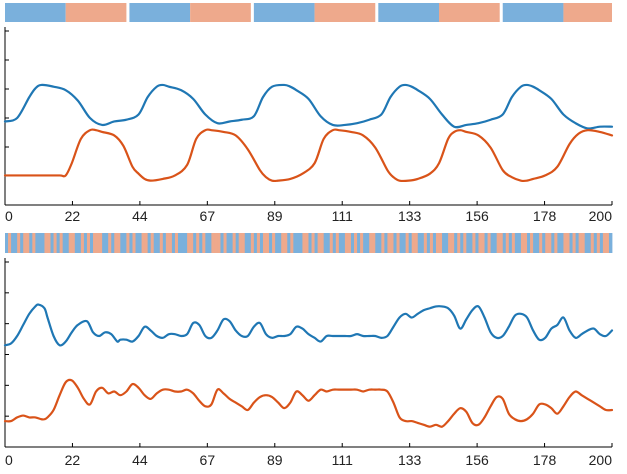 The height and width of the screenshot is (474, 627). Describe the element at coordinates (9, 460) in the screenshot. I see `x-tick-label: 0` at that location.